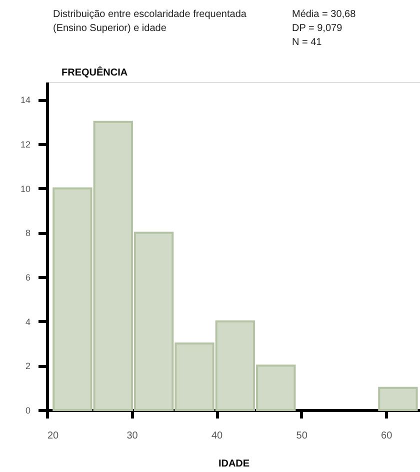  I want to click on y-tick-label: 8, so click(27, 233).